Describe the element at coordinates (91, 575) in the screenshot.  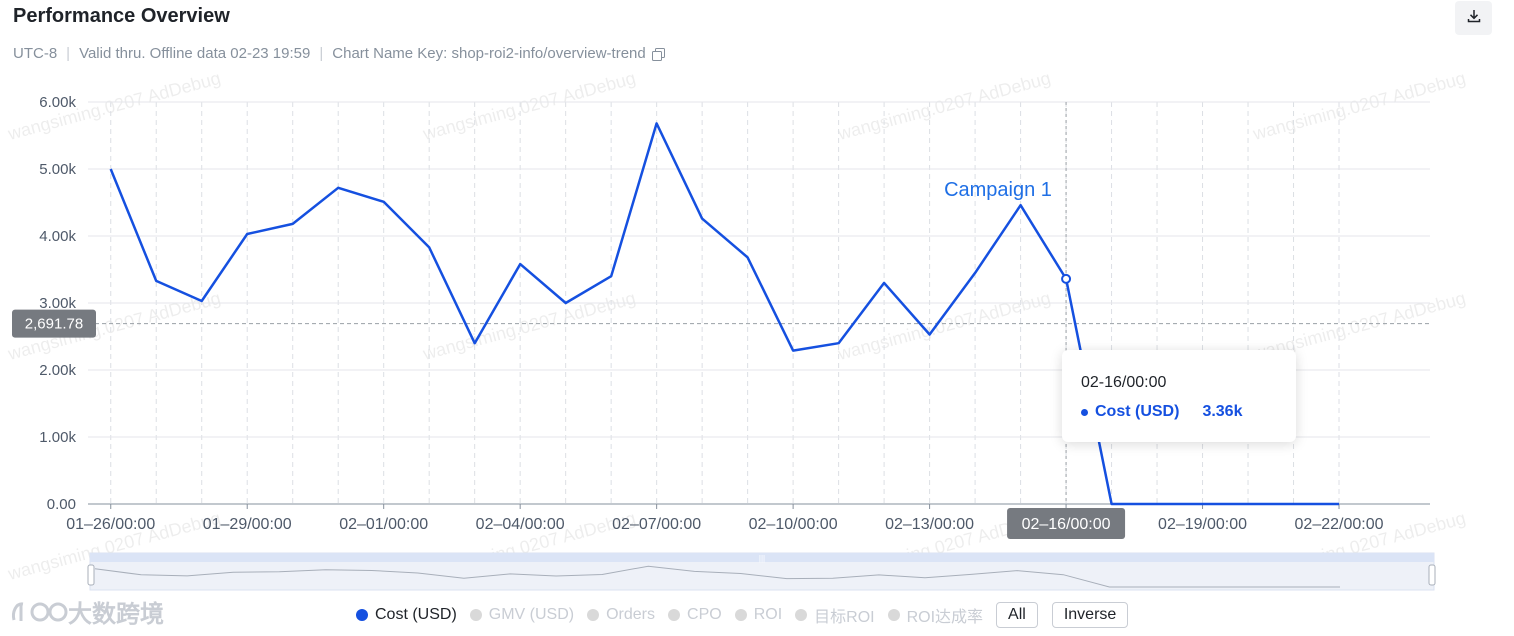
I see `zoom-handle-left` at that location.